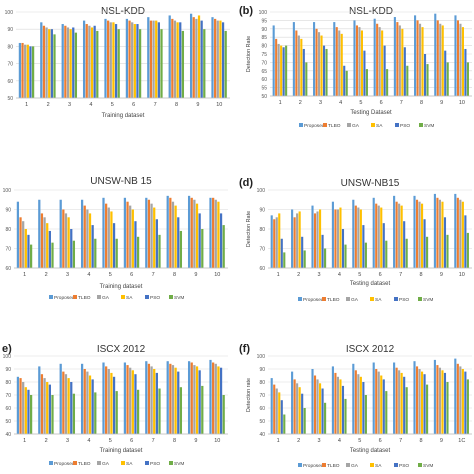 This screenshot has height=474, width=474. I want to click on x-tick-label: 10, so click(217, 275).